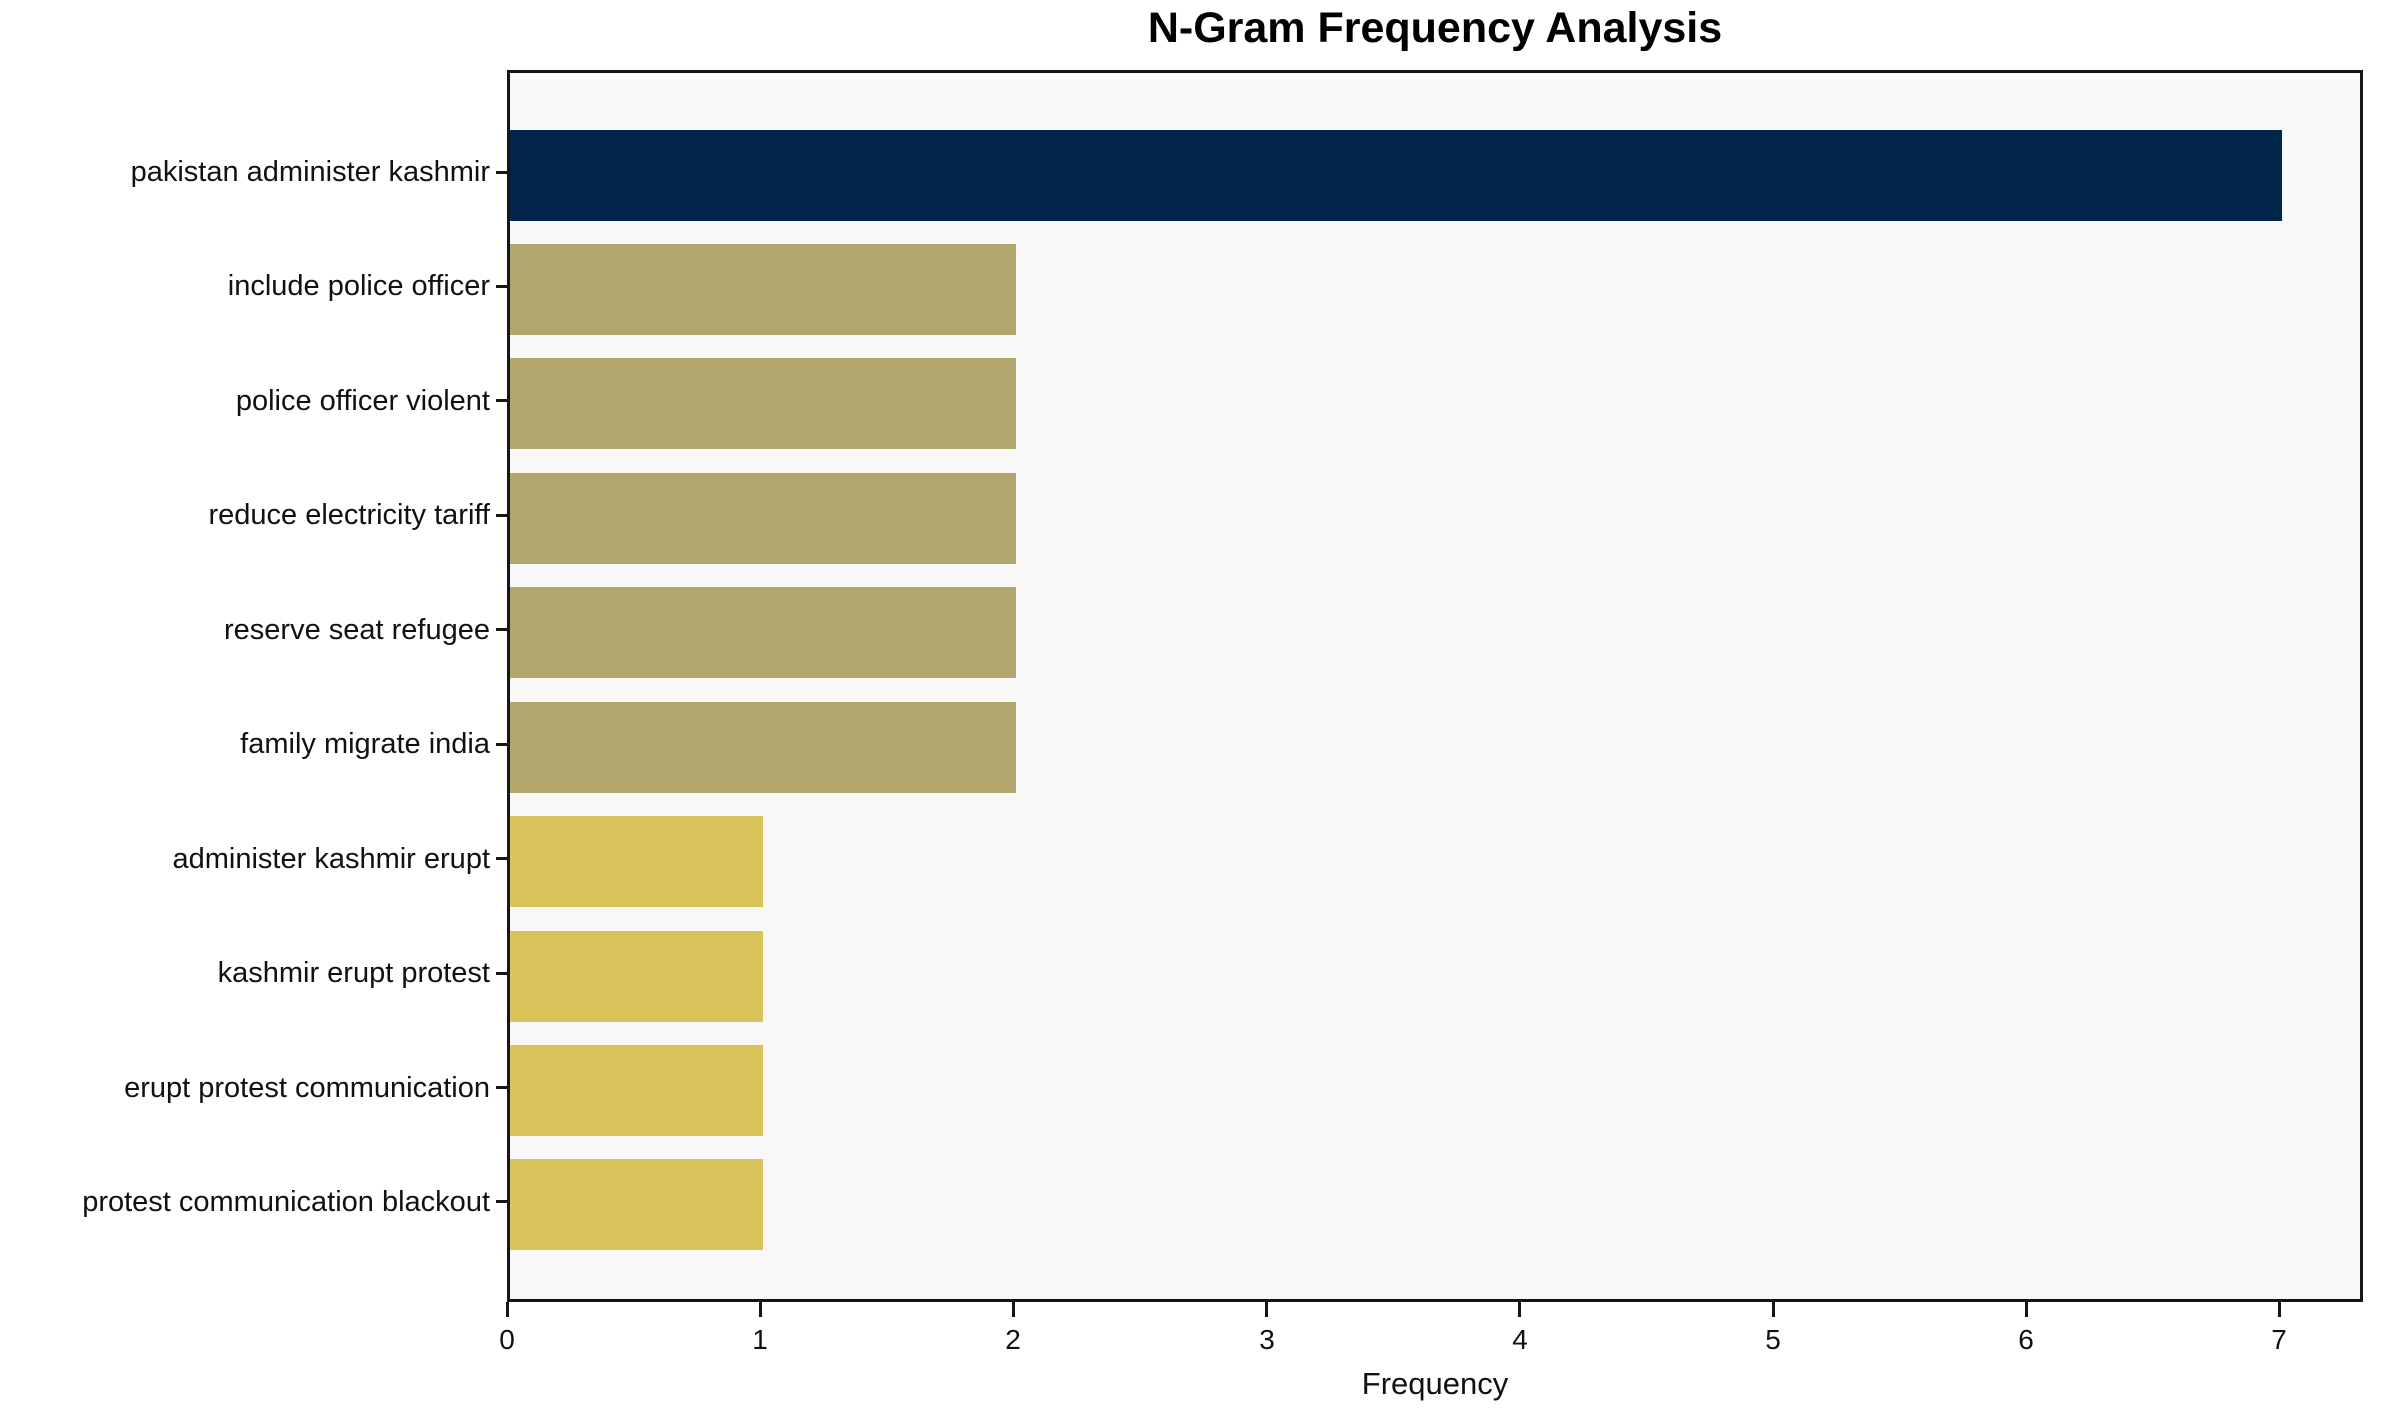 This screenshot has width=2388, height=1414. What do you see at coordinates (353, 973) in the screenshot?
I see `y-tick-label: kashmir erupt protest` at bounding box center [353, 973].